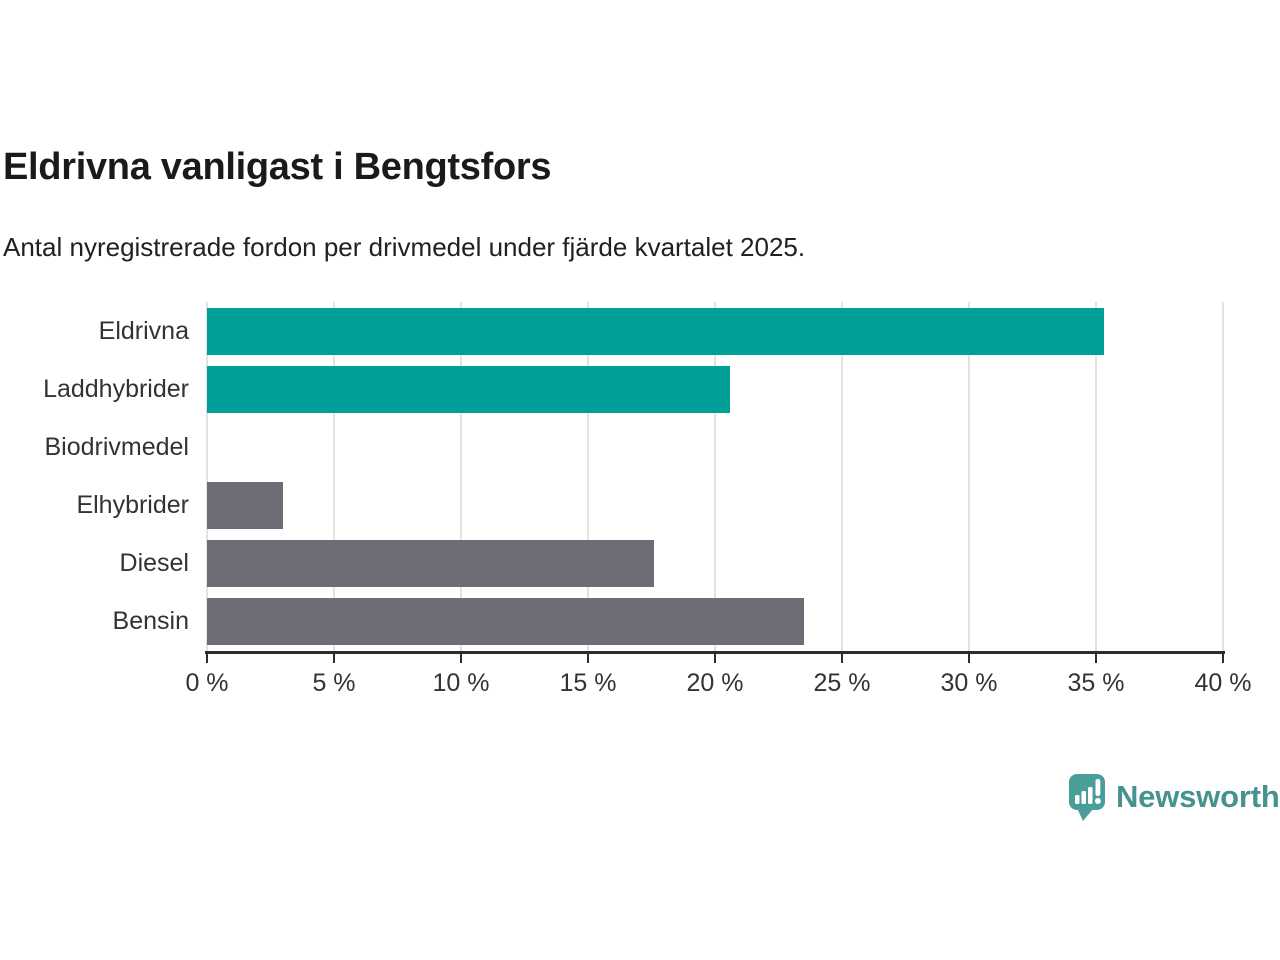 Image resolution: width=1280 pixels, height=960 pixels. What do you see at coordinates (842, 683) in the screenshot?
I see `x-tick-label: 25 %` at bounding box center [842, 683].